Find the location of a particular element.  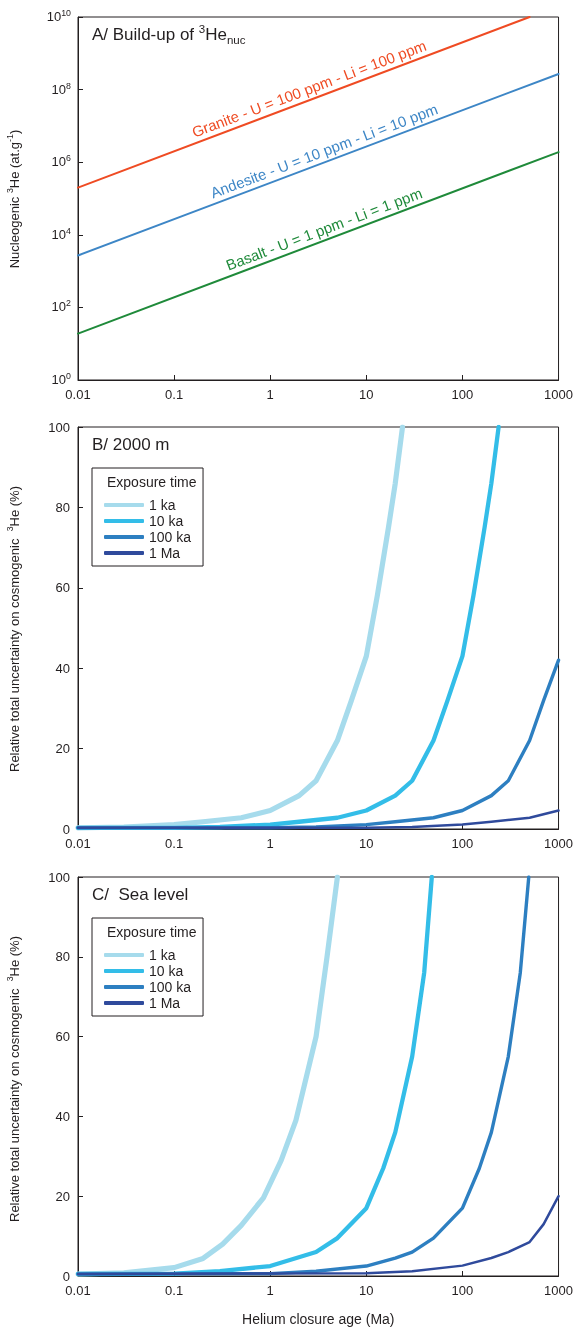

y-tick-label: 10$^{4}$ is located at coordinates (61, 233).